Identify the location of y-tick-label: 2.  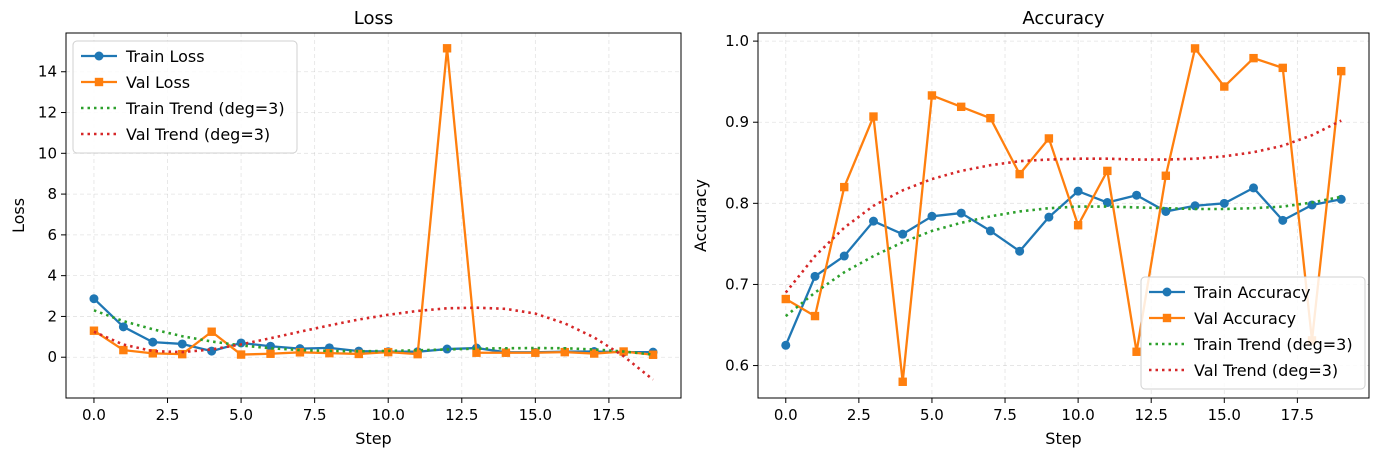
(52, 316).